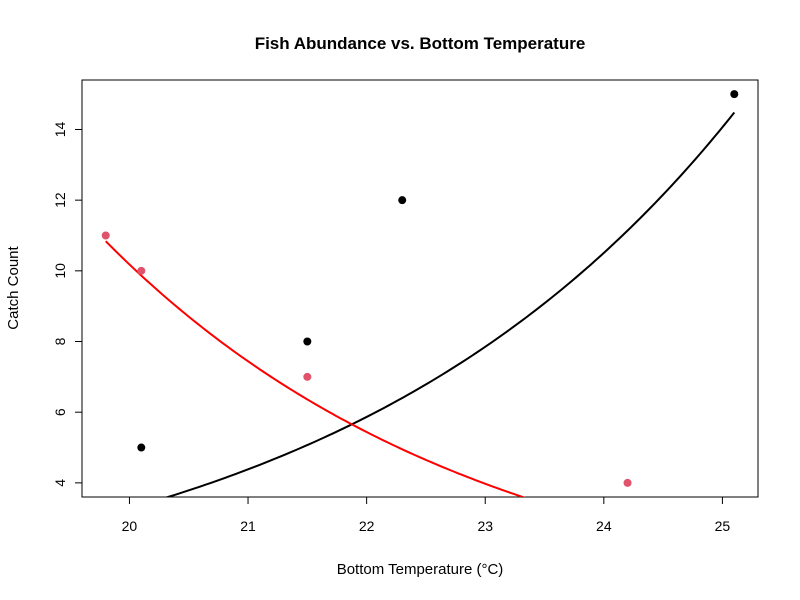 The width and height of the screenshot is (800, 600). What do you see at coordinates (485, 526) in the screenshot?
I see `x-tick-label: 23` at bounding box center [485, 526].